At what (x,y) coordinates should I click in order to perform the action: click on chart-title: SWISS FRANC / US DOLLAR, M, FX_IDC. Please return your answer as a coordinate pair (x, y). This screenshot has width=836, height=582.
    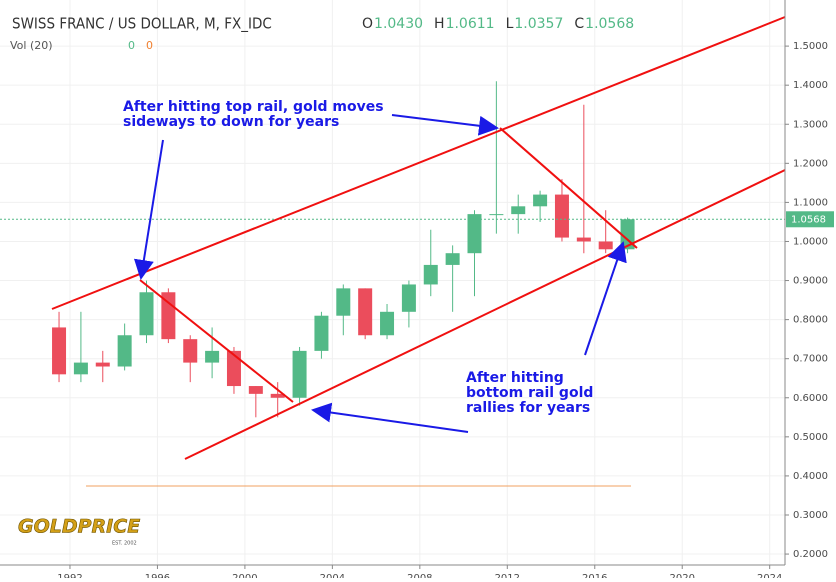
    Looking at the image, I should click on (142, 24).